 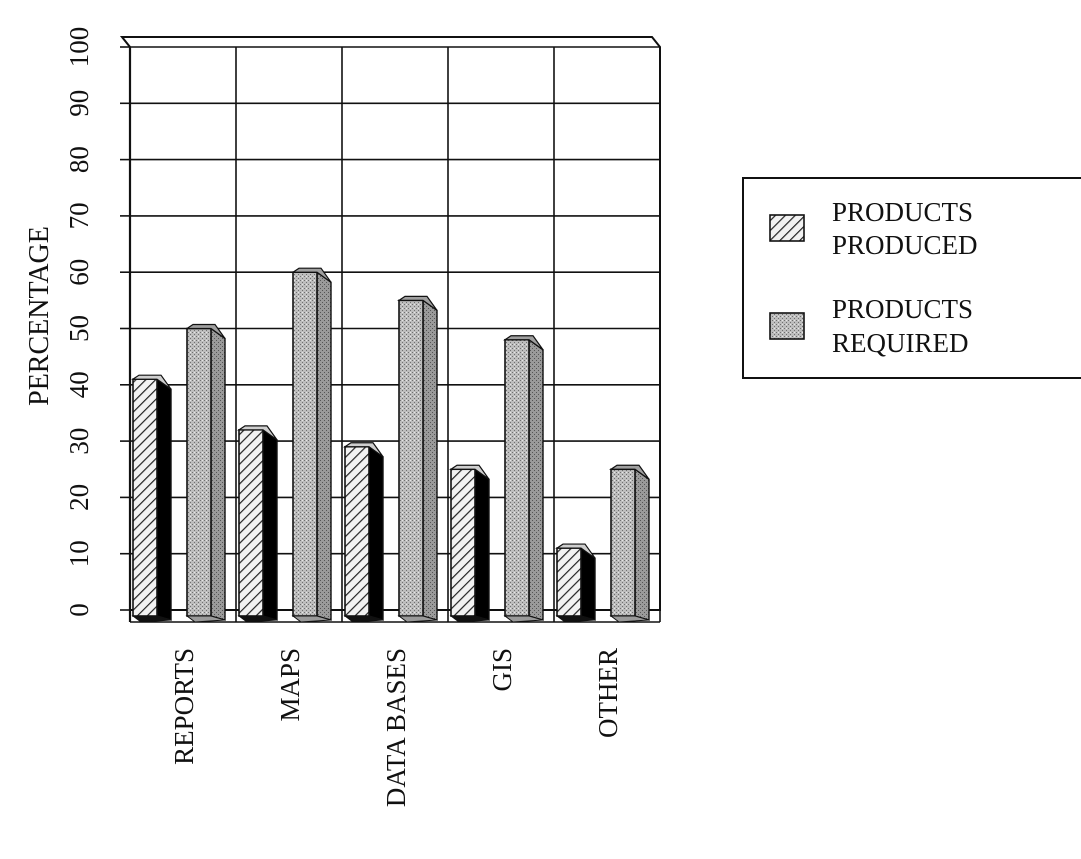 What do you see at coordinates (79, 441) in the screenshot?
I see `y-tick-label: 30` at bounding box center [79, 441].